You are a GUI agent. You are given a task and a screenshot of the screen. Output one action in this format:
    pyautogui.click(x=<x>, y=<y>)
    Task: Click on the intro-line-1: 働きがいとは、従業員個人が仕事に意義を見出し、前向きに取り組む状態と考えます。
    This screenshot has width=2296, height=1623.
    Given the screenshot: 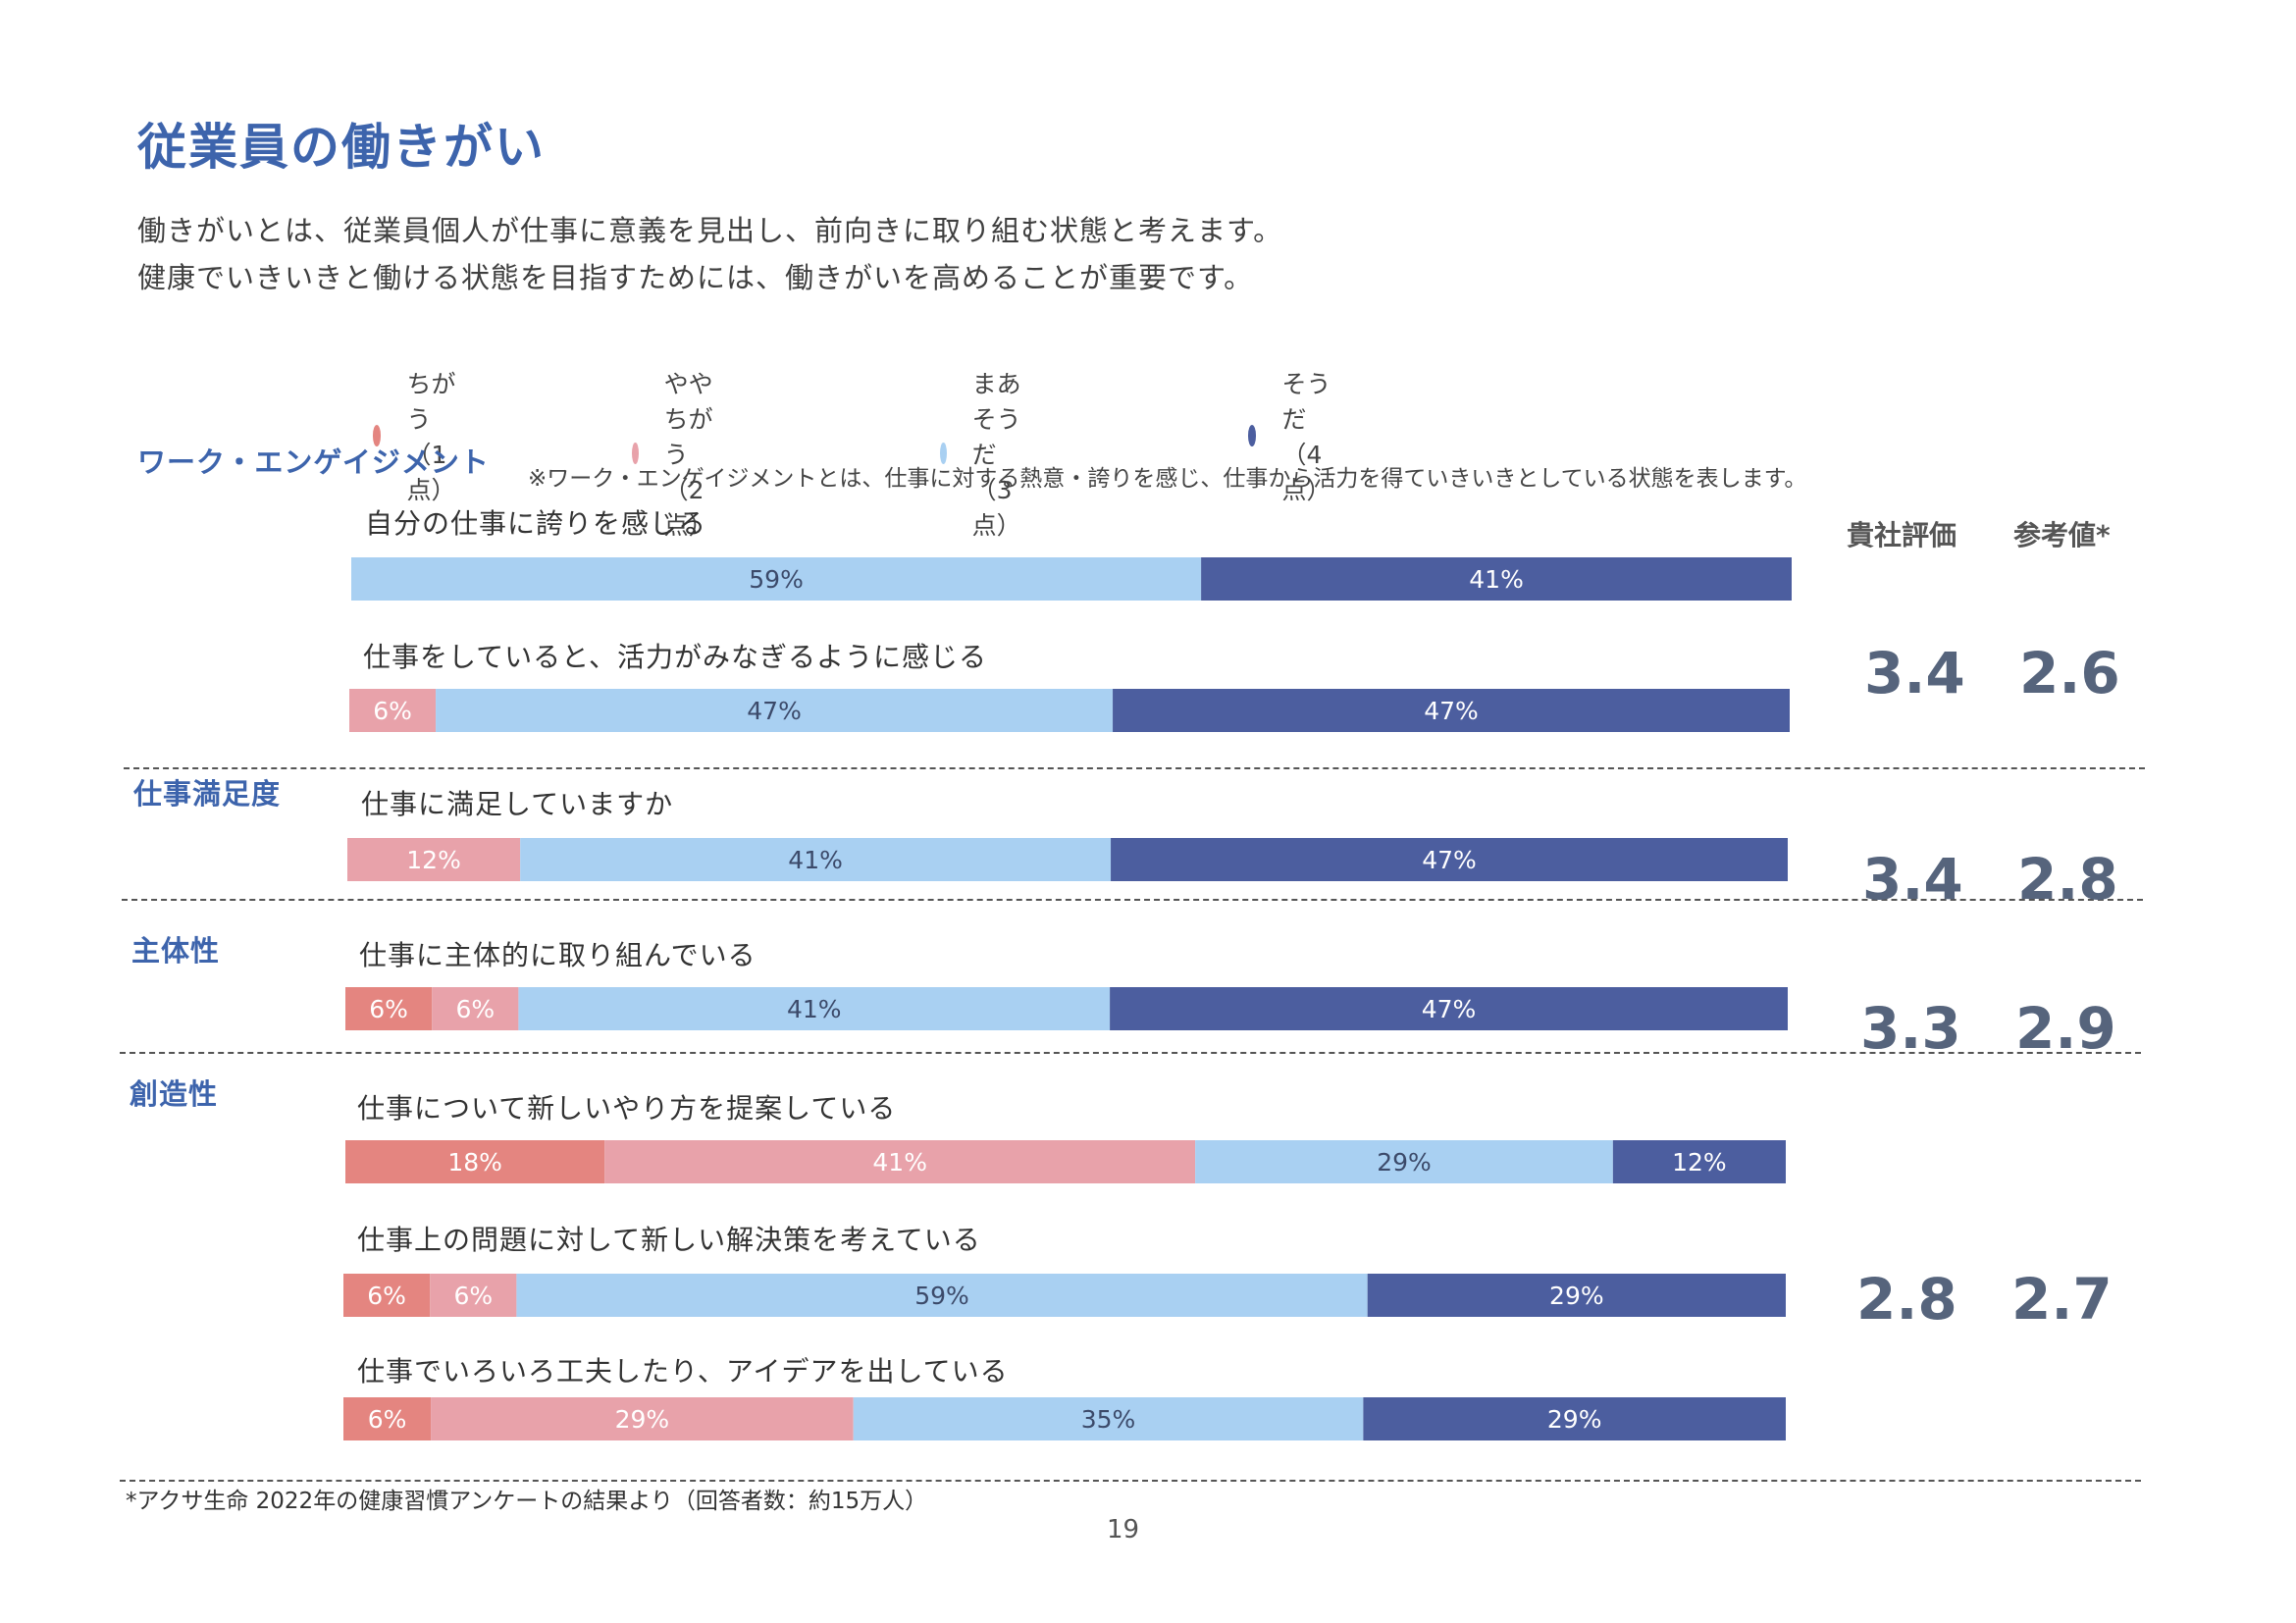 What is the action you would take?
    pyautogui.click(x=710, y=230)
    